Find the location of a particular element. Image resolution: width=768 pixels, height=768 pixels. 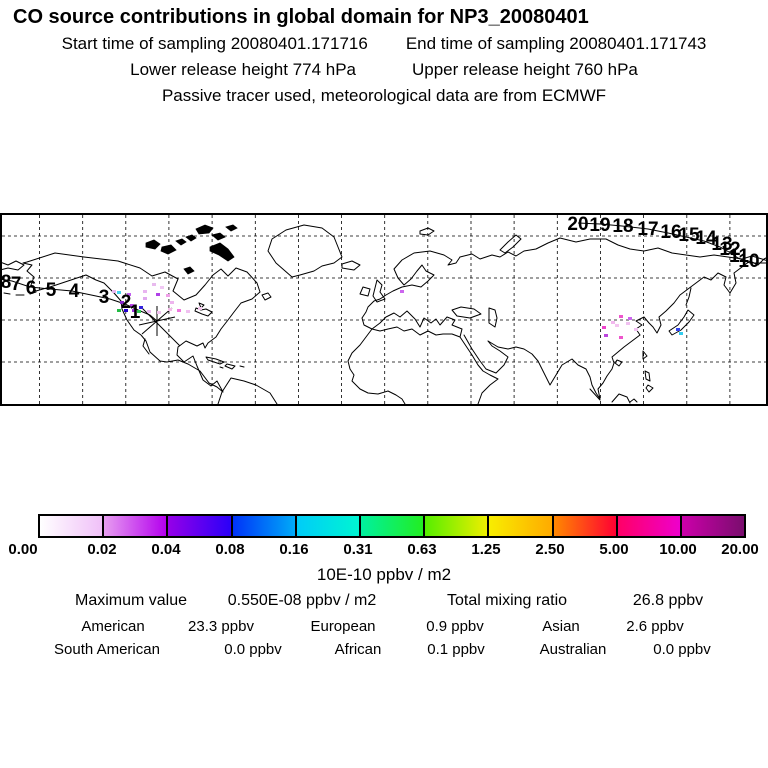

trajectory-day-label: 10 is located at coordinates (748, 261).